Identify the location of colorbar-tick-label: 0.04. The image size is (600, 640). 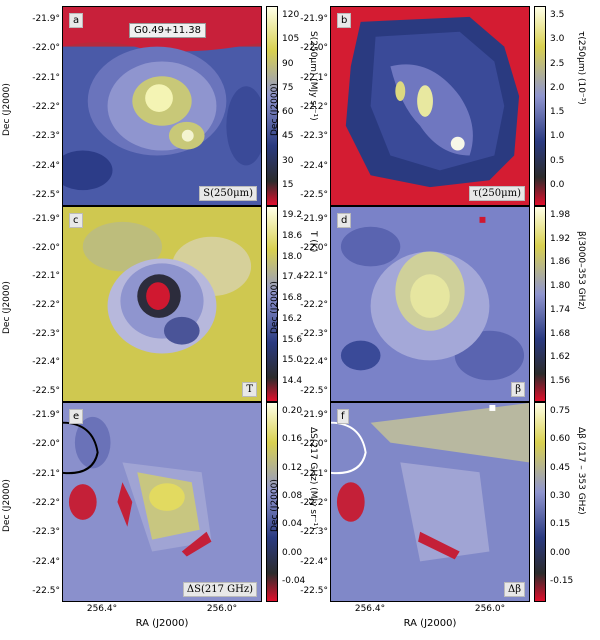
(292, 524).